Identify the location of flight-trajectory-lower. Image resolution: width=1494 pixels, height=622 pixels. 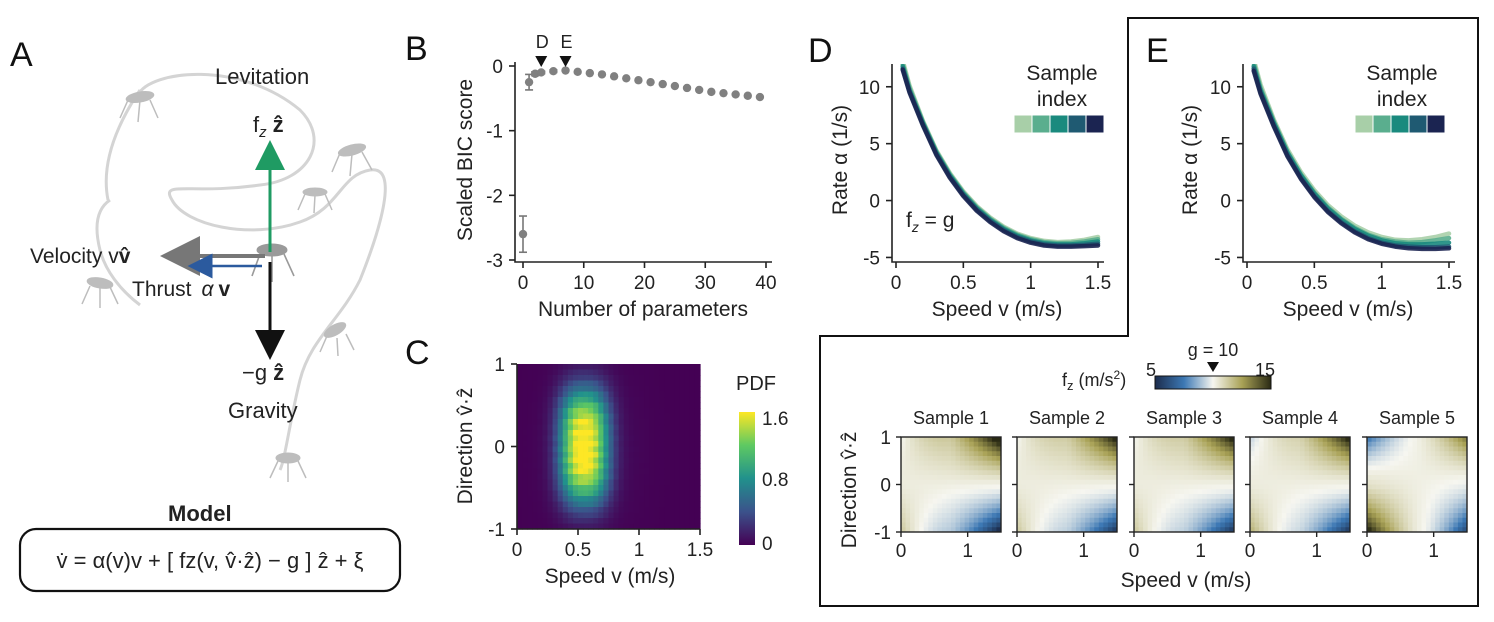
(123, 145).